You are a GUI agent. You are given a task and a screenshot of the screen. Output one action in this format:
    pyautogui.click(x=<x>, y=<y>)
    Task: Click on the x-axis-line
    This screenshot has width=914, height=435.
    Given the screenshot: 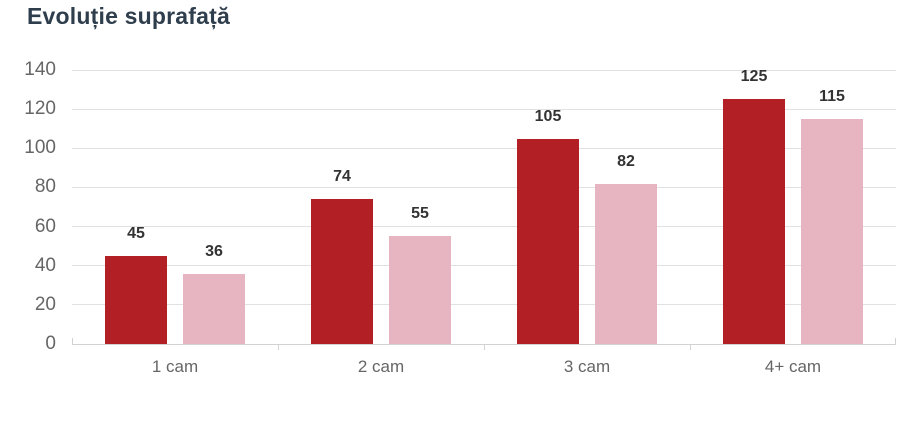 What is the action you would take?
    pyautogui.click(x=484, y=344)
    